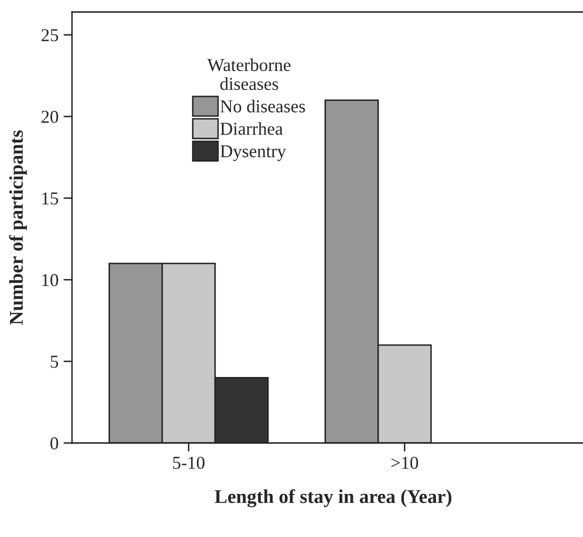 Image resolution: width=583 pixels, height=537 pixels. What do you see at coordinates (50, 198) in the screenshot?
I see `y-tick-label: 15` at bounding box center [50, 198].